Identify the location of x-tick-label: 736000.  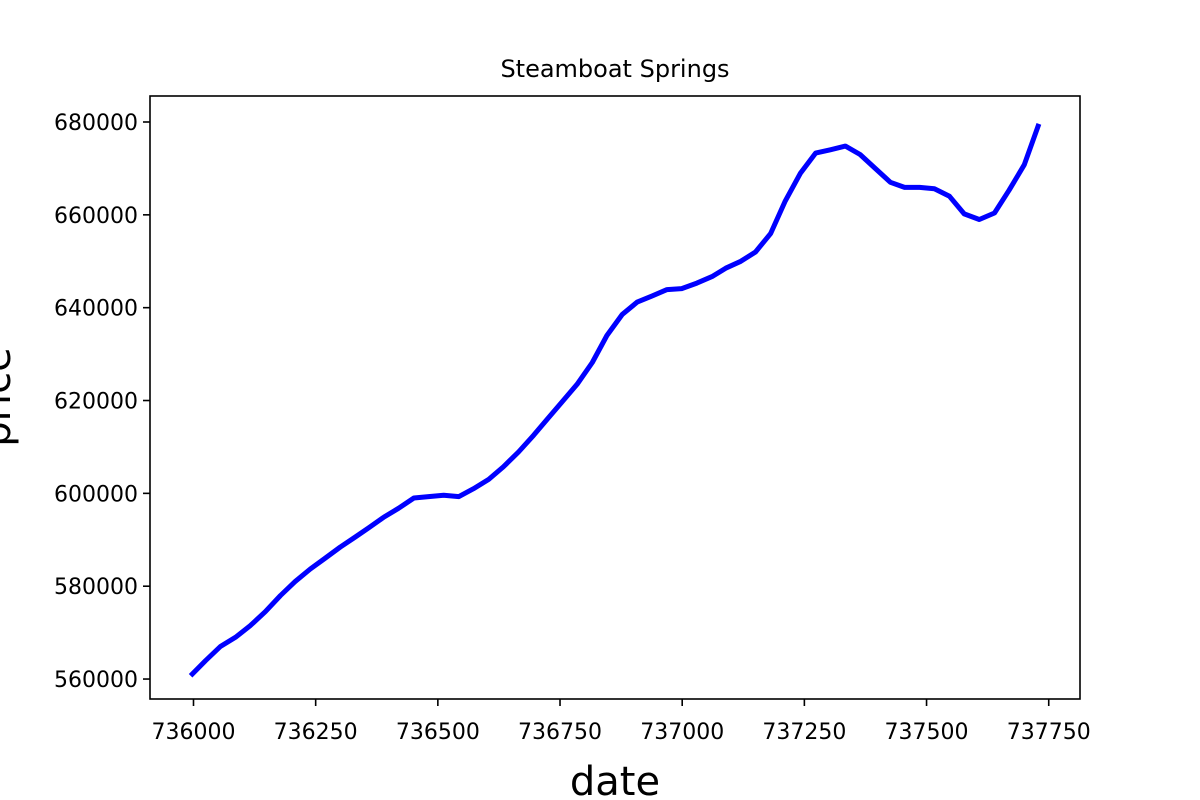
(194, 732).